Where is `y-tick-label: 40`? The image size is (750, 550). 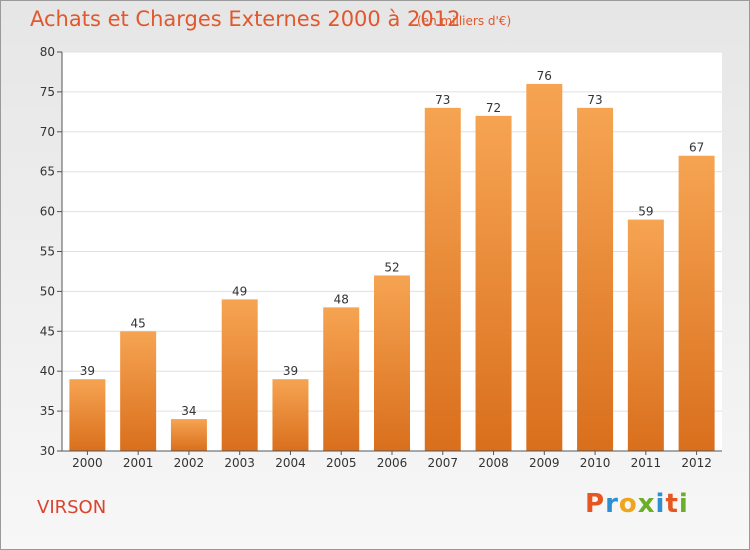
y-tick-label: 40 is located at coordinates (47, 371).